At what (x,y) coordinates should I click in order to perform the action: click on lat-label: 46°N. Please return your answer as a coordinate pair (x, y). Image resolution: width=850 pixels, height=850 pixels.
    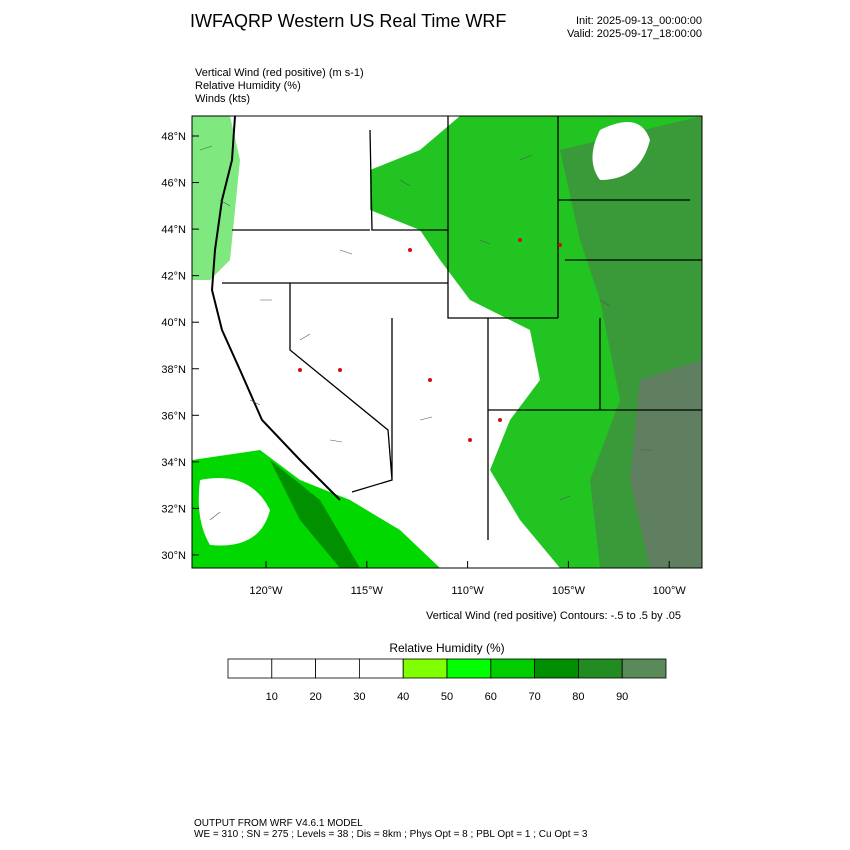
    Looking at the image, I should click on (173, 184).